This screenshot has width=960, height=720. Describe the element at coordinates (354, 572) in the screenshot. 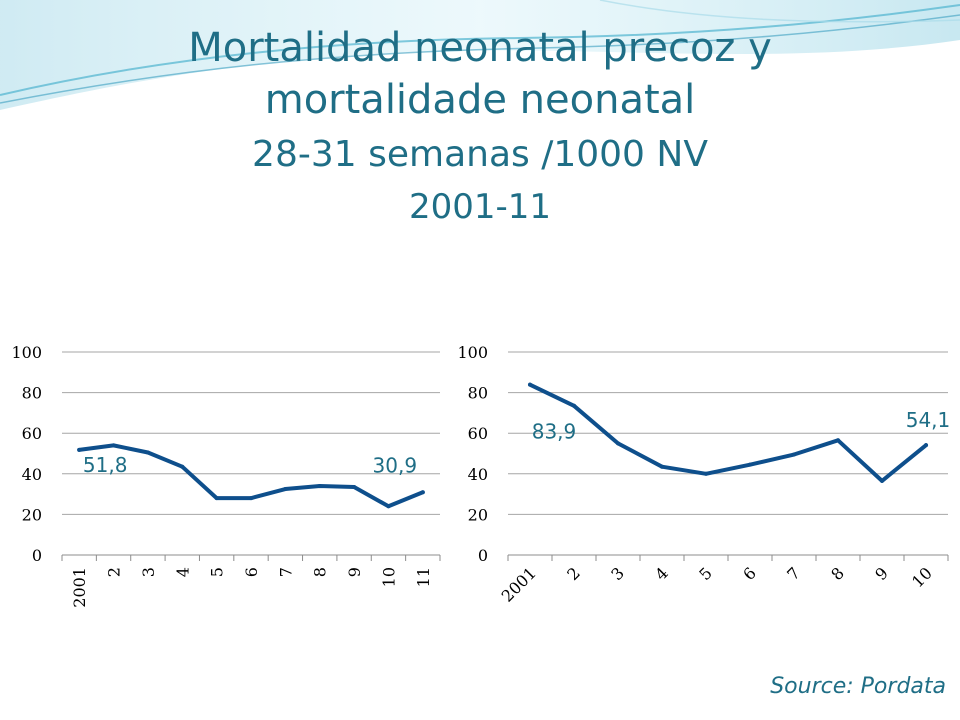

I see `left-chart-x-tick-label: 9` at that location.